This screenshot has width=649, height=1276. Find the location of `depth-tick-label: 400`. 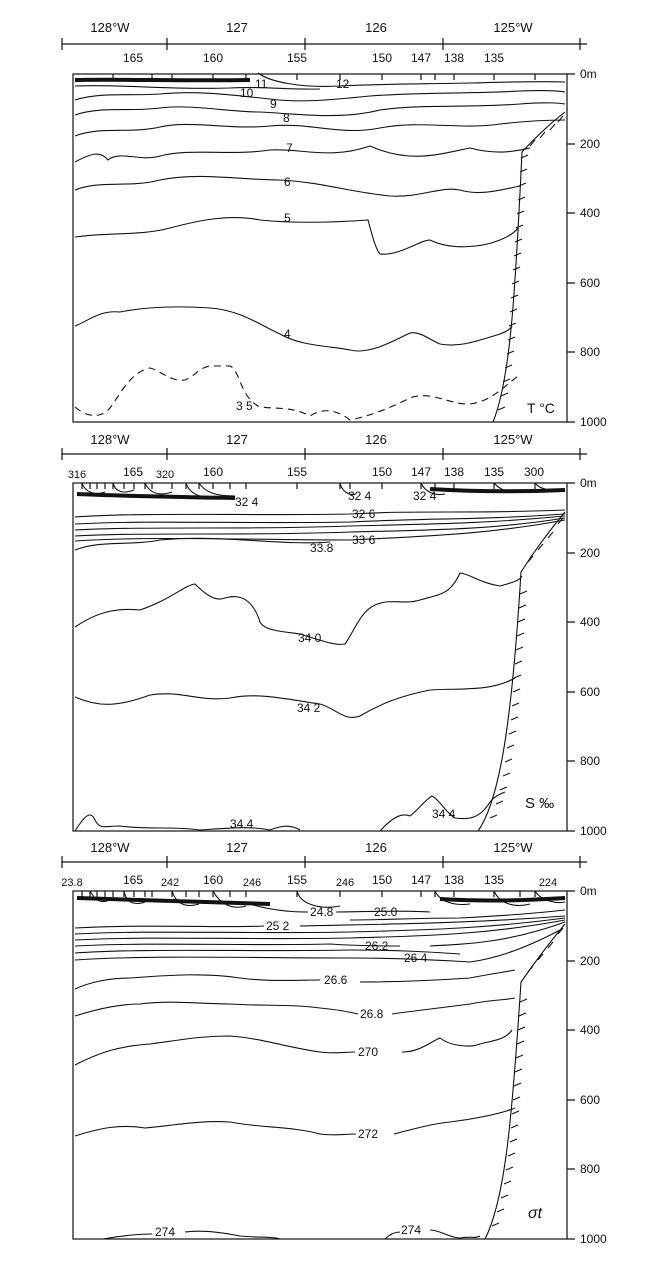

depth-tick-label: 400 is located at coordinates (590, 1030).